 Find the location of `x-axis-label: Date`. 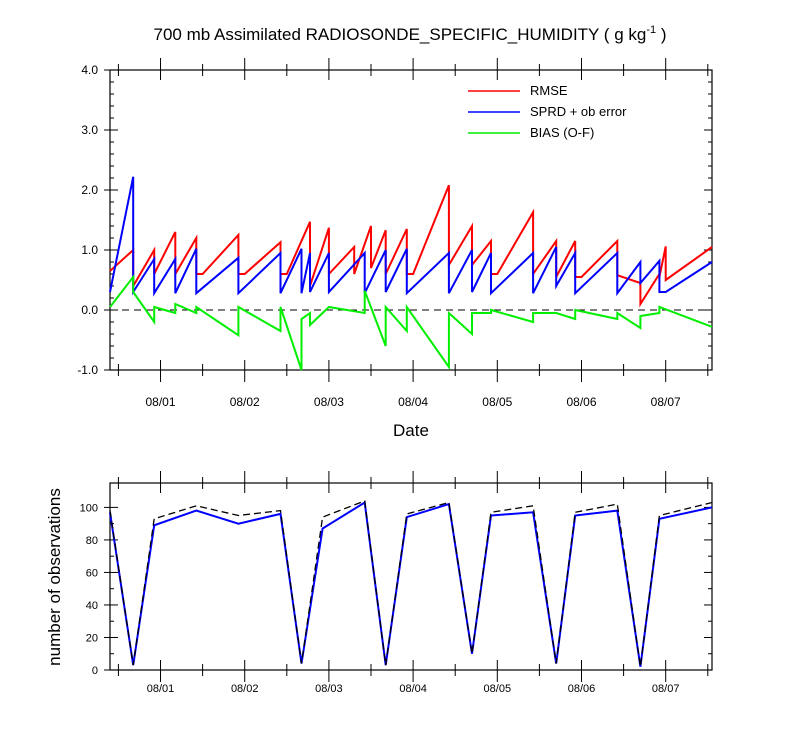

x-axis-label: Date is located at coordinates (411, 430).